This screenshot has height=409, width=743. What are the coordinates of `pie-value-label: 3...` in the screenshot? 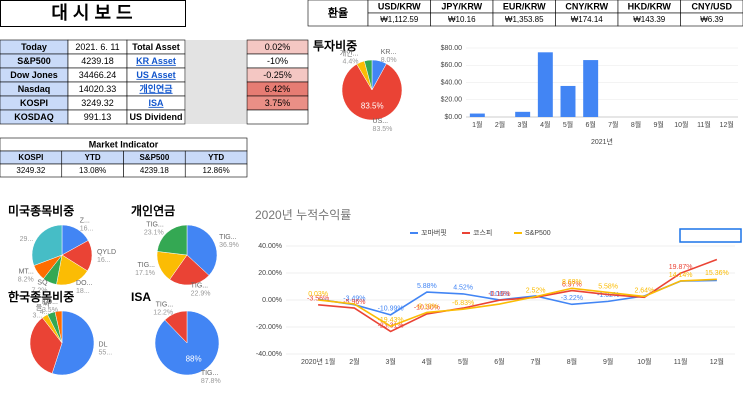 It's located at (37, 316).